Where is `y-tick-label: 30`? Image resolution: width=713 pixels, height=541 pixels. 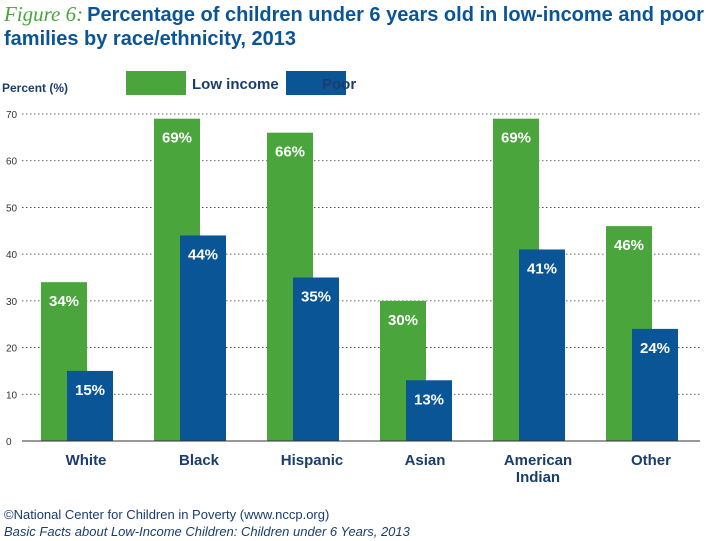
y-tick-label: 30 is located at coordinates (12, 302).